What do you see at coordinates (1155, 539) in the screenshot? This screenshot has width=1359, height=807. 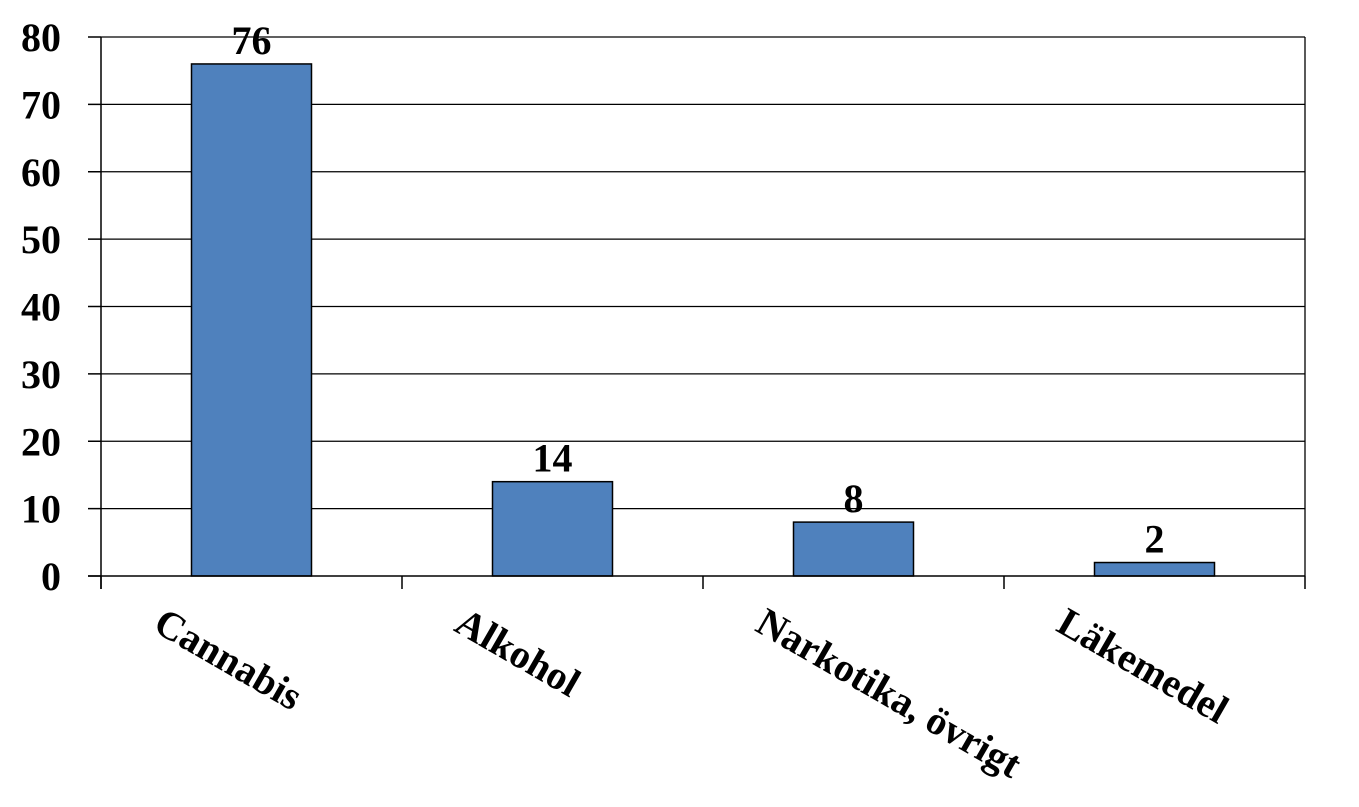 I see `data-label: 2` at bounding box center [1155, 539].